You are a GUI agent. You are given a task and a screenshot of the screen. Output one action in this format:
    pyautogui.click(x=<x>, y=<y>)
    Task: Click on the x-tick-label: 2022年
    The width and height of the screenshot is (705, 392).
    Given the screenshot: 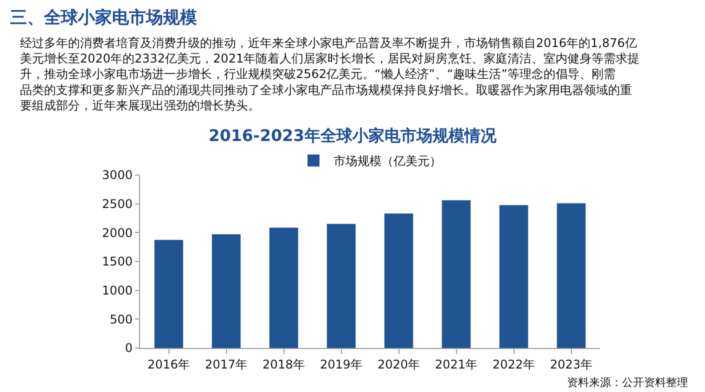 What is the action you would take?
    pyautogui.click(x=514, y=364)
    